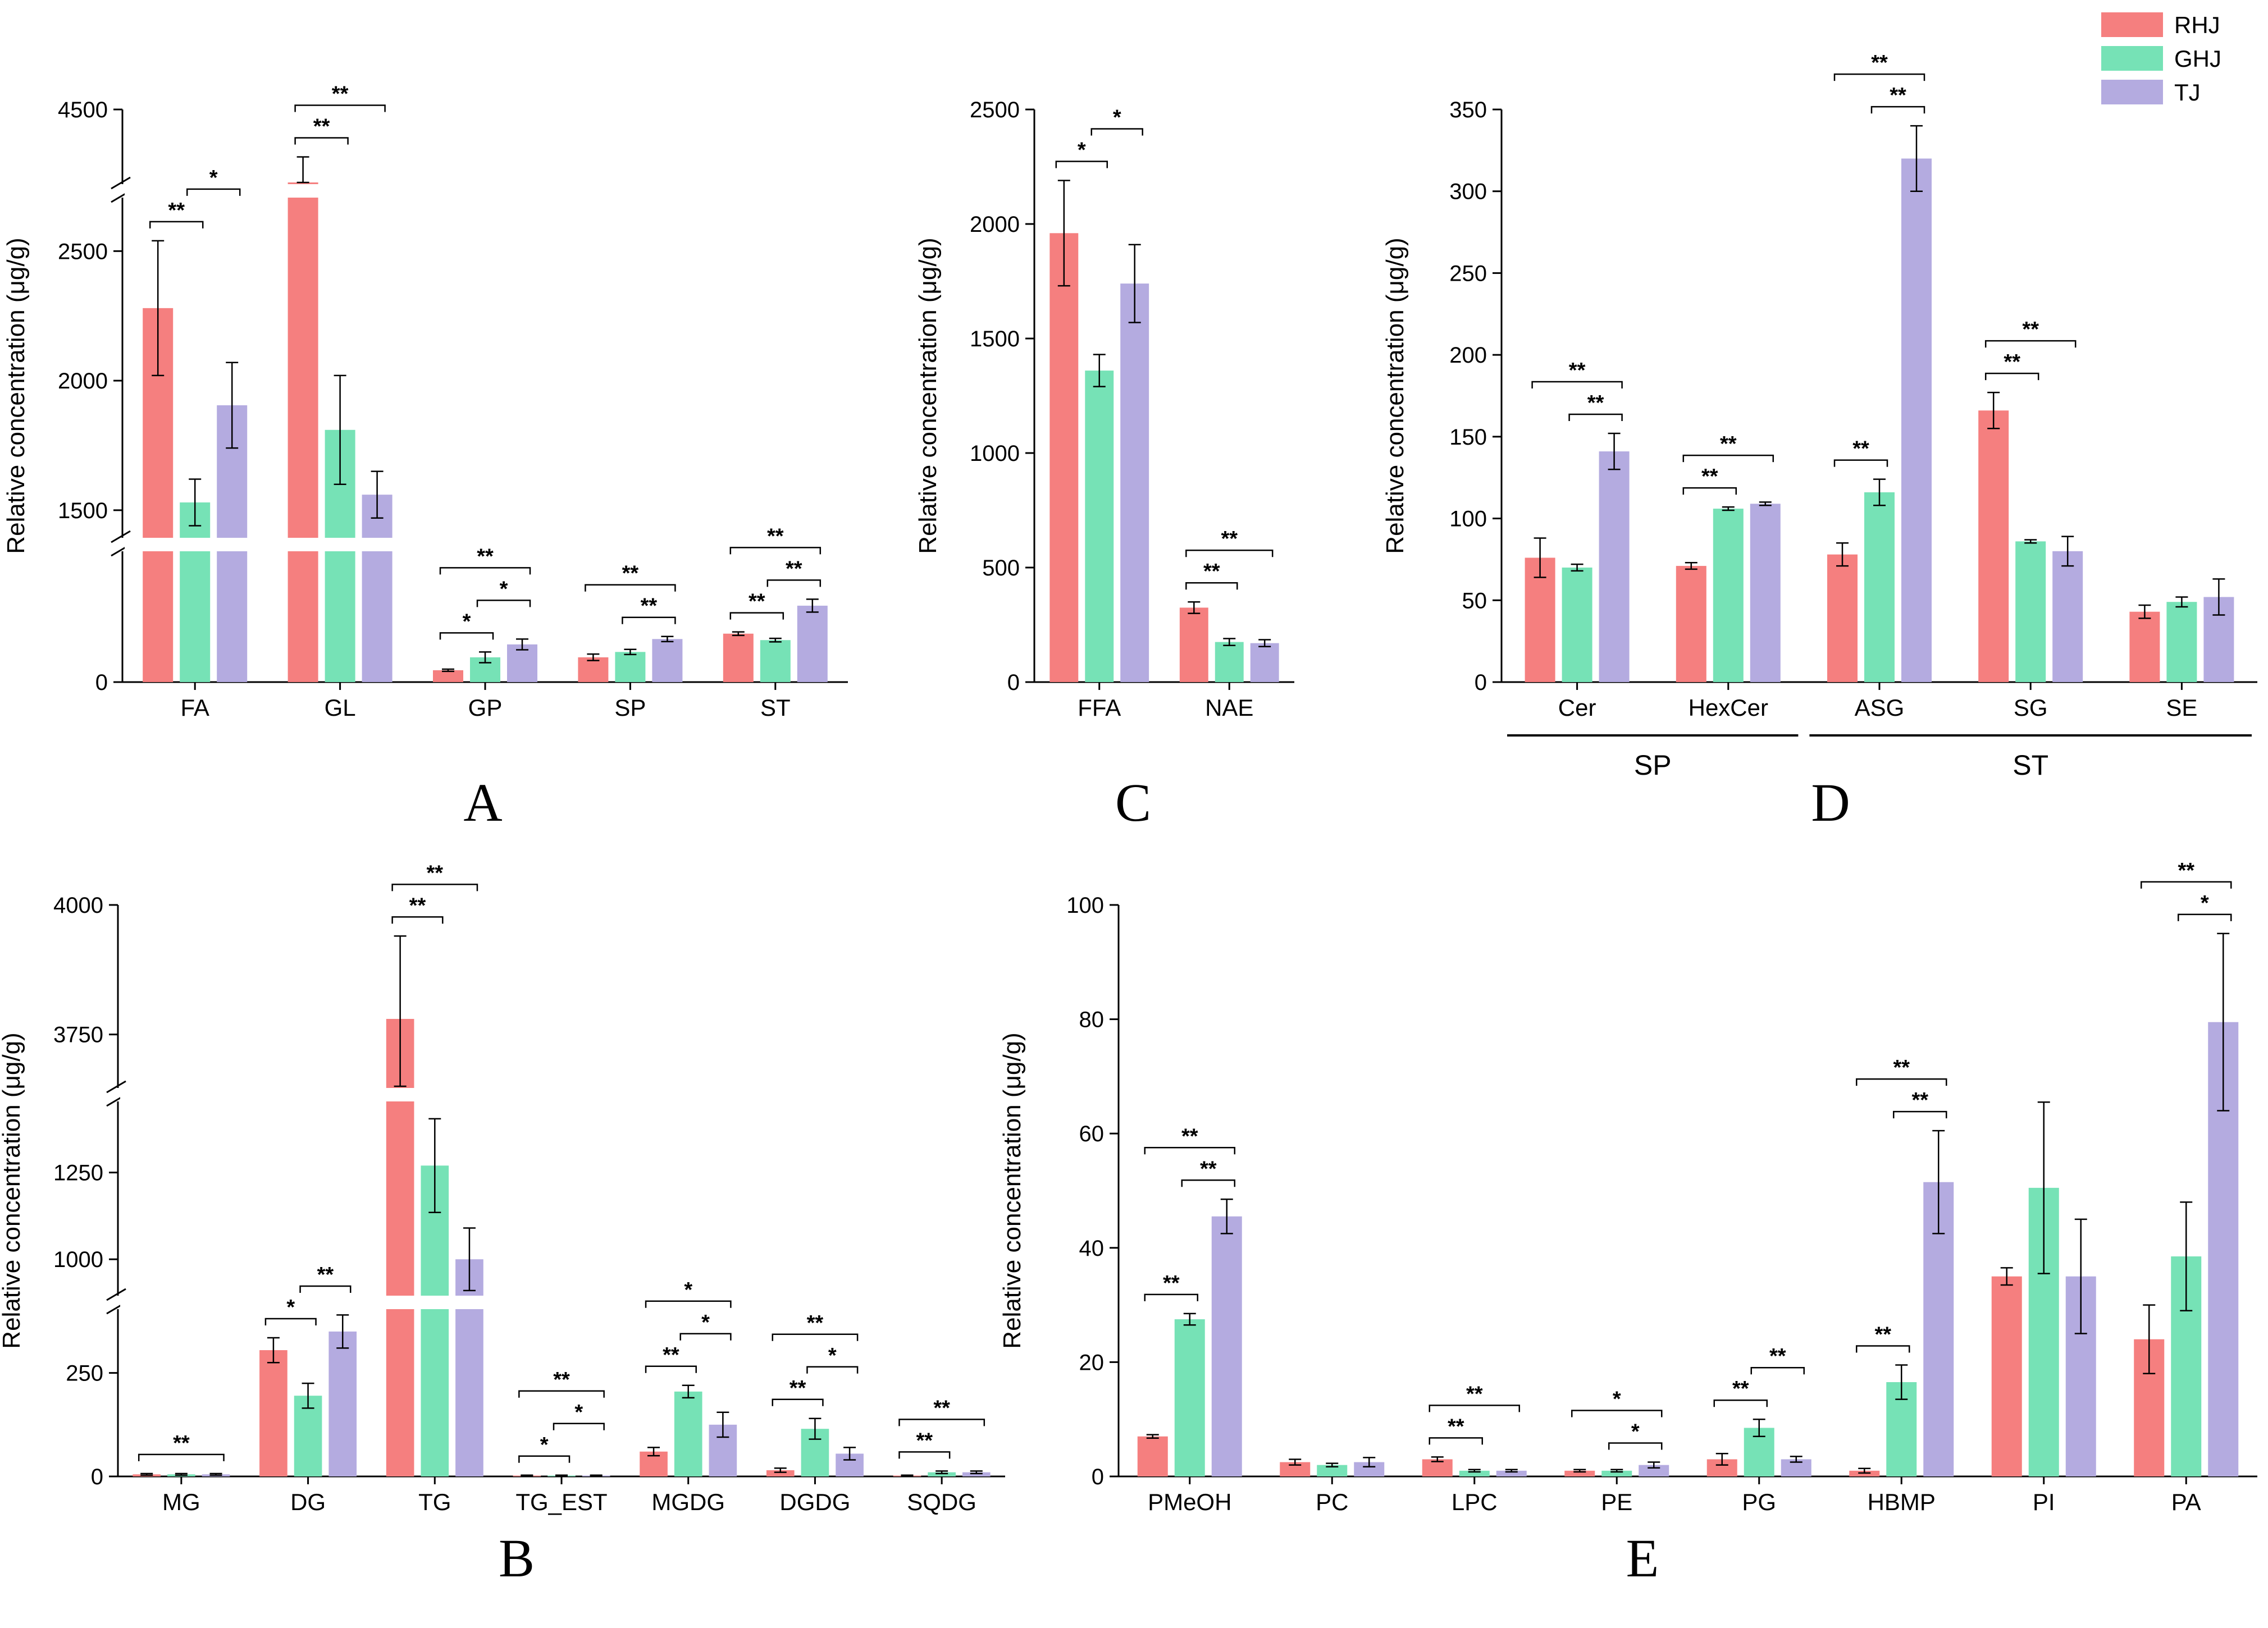 This screenshot has width=2268, height=1628. Describe the element at coordinates (2197, 58) in the screenshot. I see `legend-label: GHJ` at that location.